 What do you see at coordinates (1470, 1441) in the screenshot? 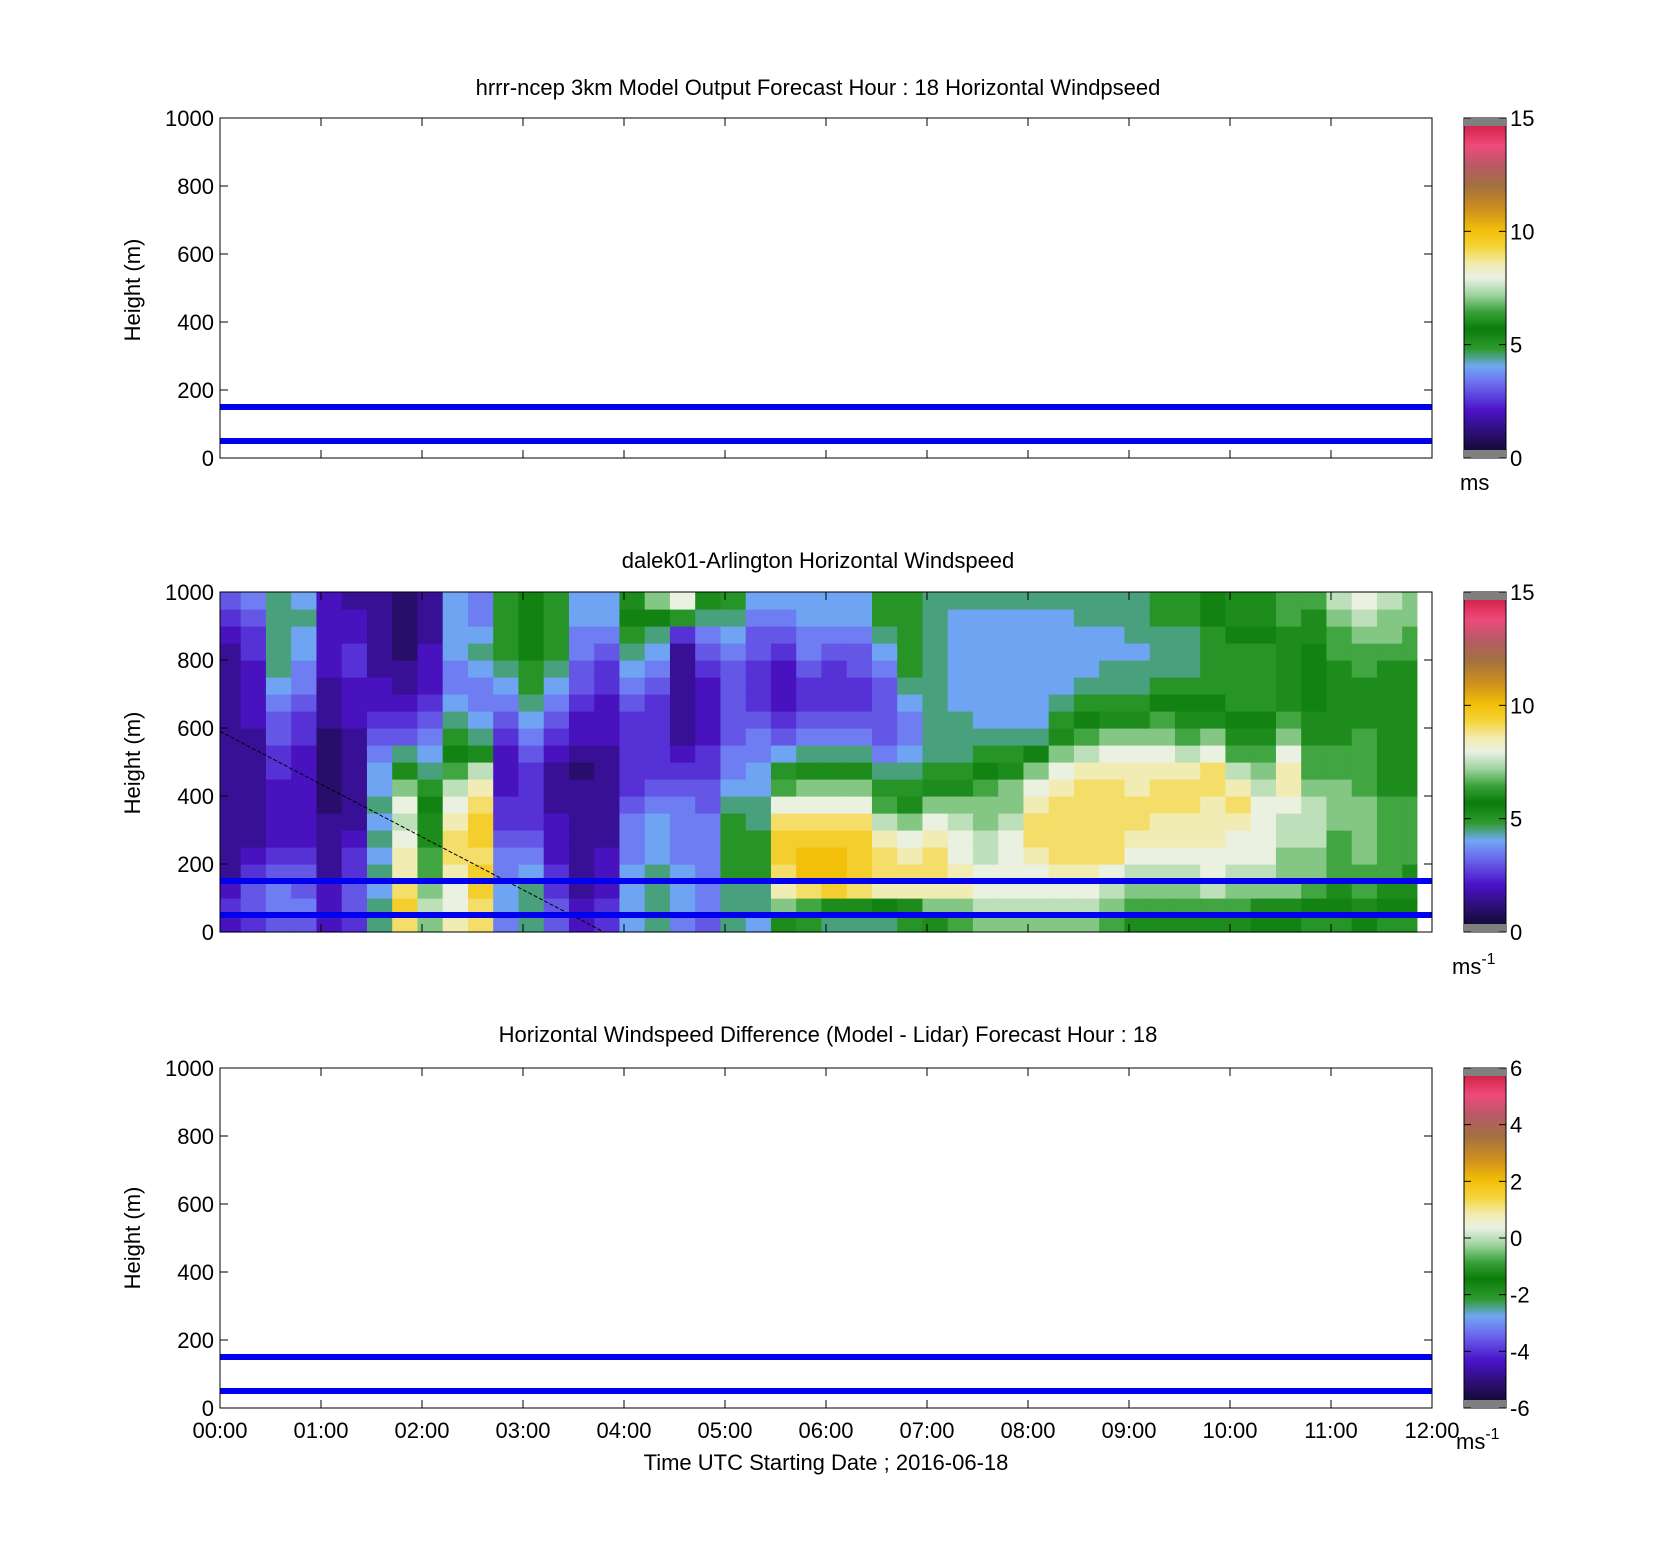
I see `panel-difference-colorbar-unit-base: ms` at bounding box center [1470, 1441].